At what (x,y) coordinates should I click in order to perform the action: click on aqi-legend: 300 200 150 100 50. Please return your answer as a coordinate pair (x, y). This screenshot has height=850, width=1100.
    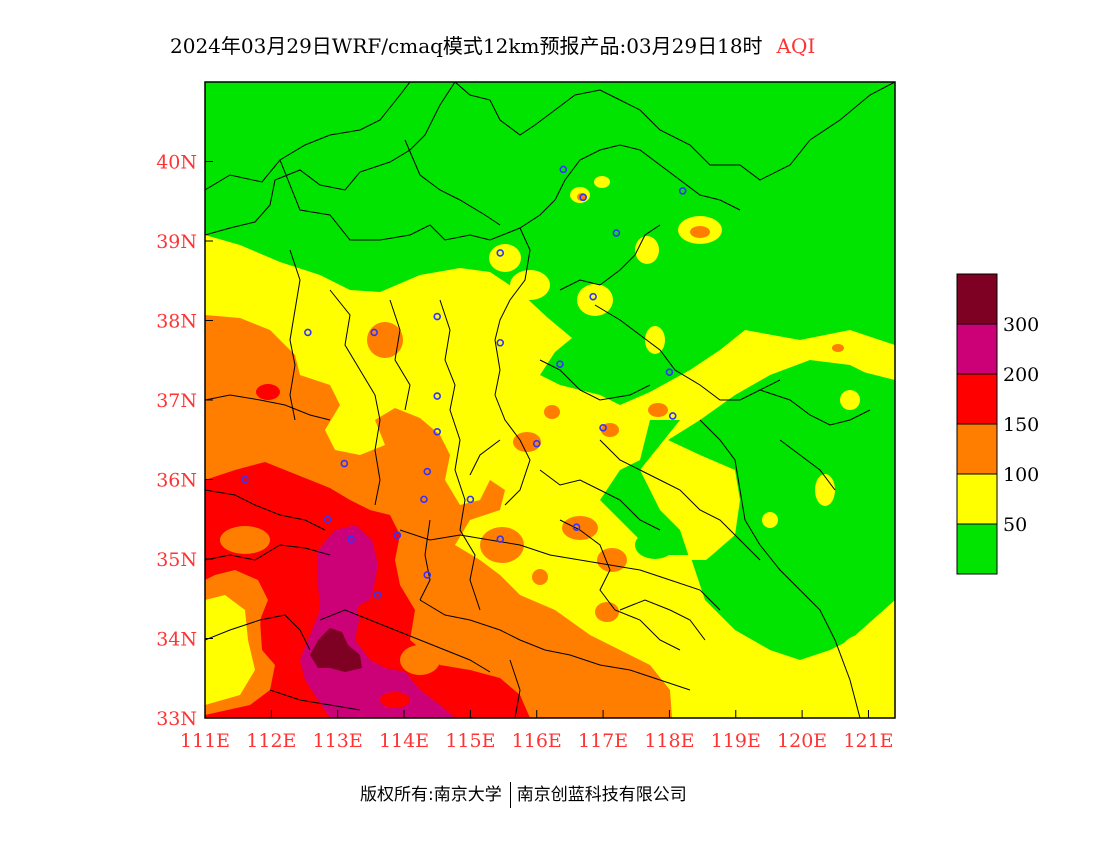
    Looking at the image, I should click on (997, 424).